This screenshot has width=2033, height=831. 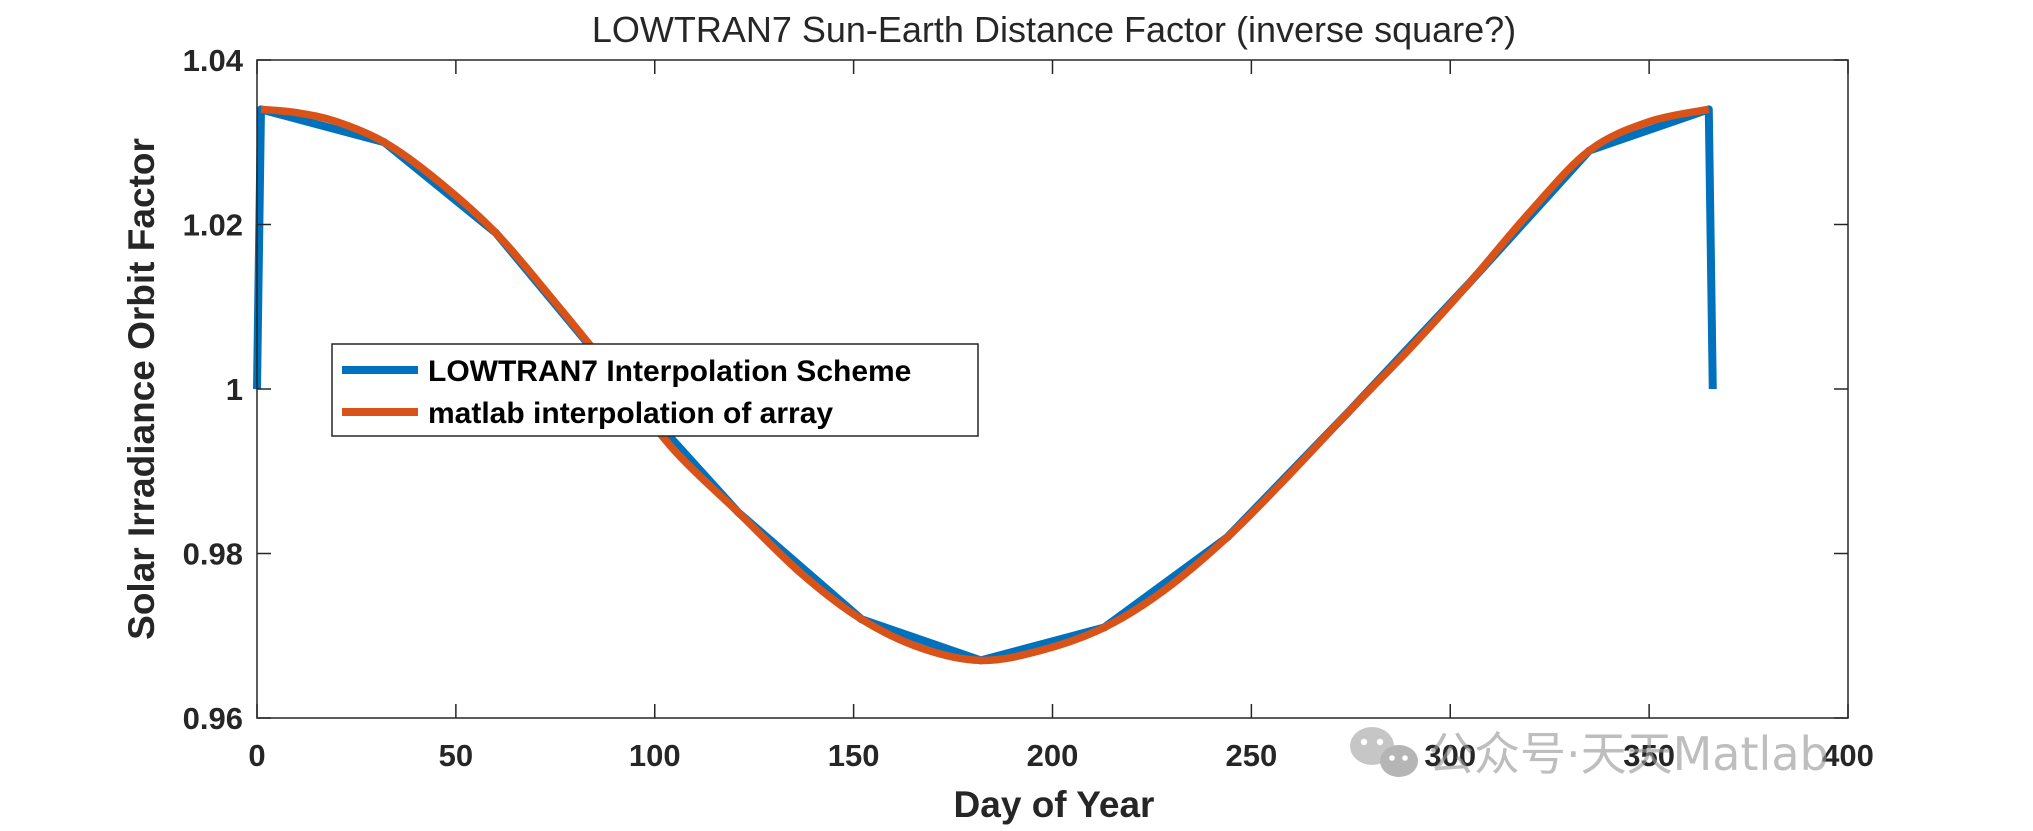 I want to click on watermark: 公众号·天天Matlab, so click(x=1589, y=754).